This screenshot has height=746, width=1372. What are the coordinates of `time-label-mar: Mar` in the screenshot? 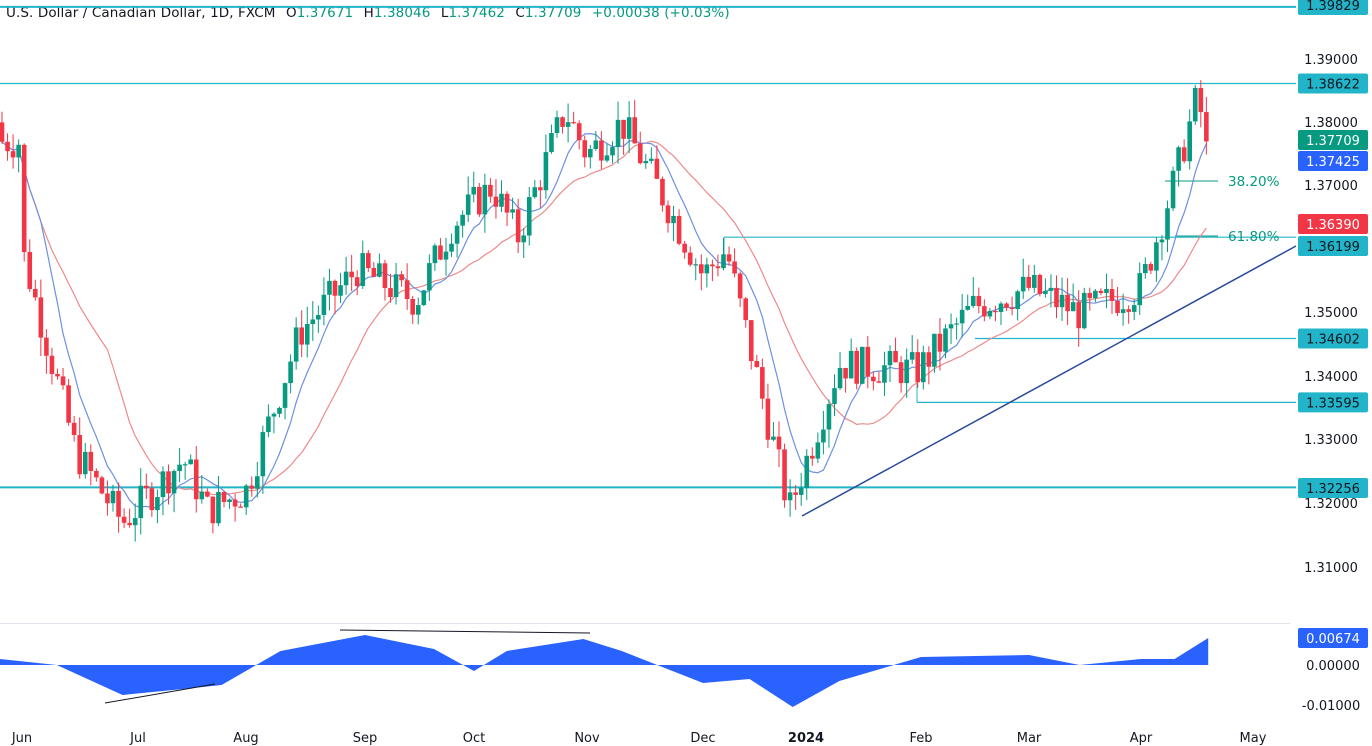 It's located at (1029, 738).